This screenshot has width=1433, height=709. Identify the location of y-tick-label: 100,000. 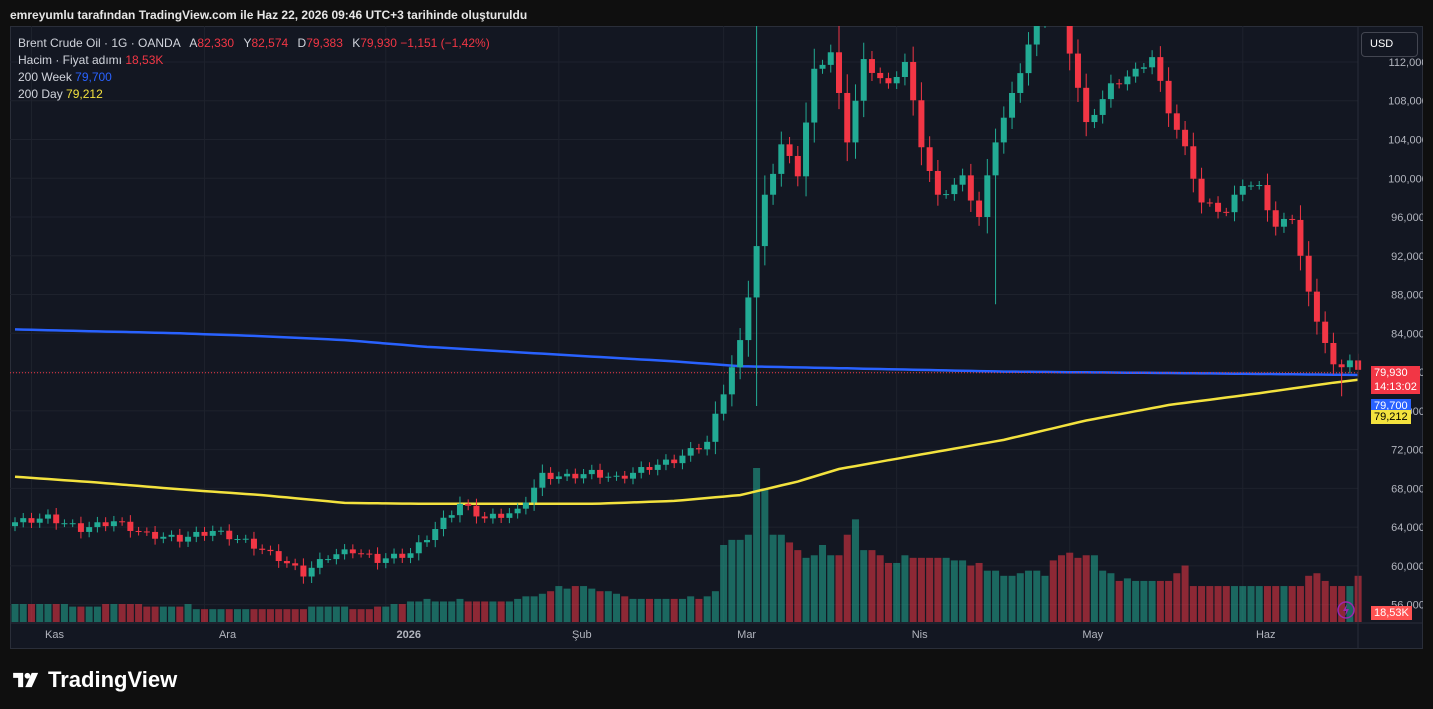
(1405, 179).